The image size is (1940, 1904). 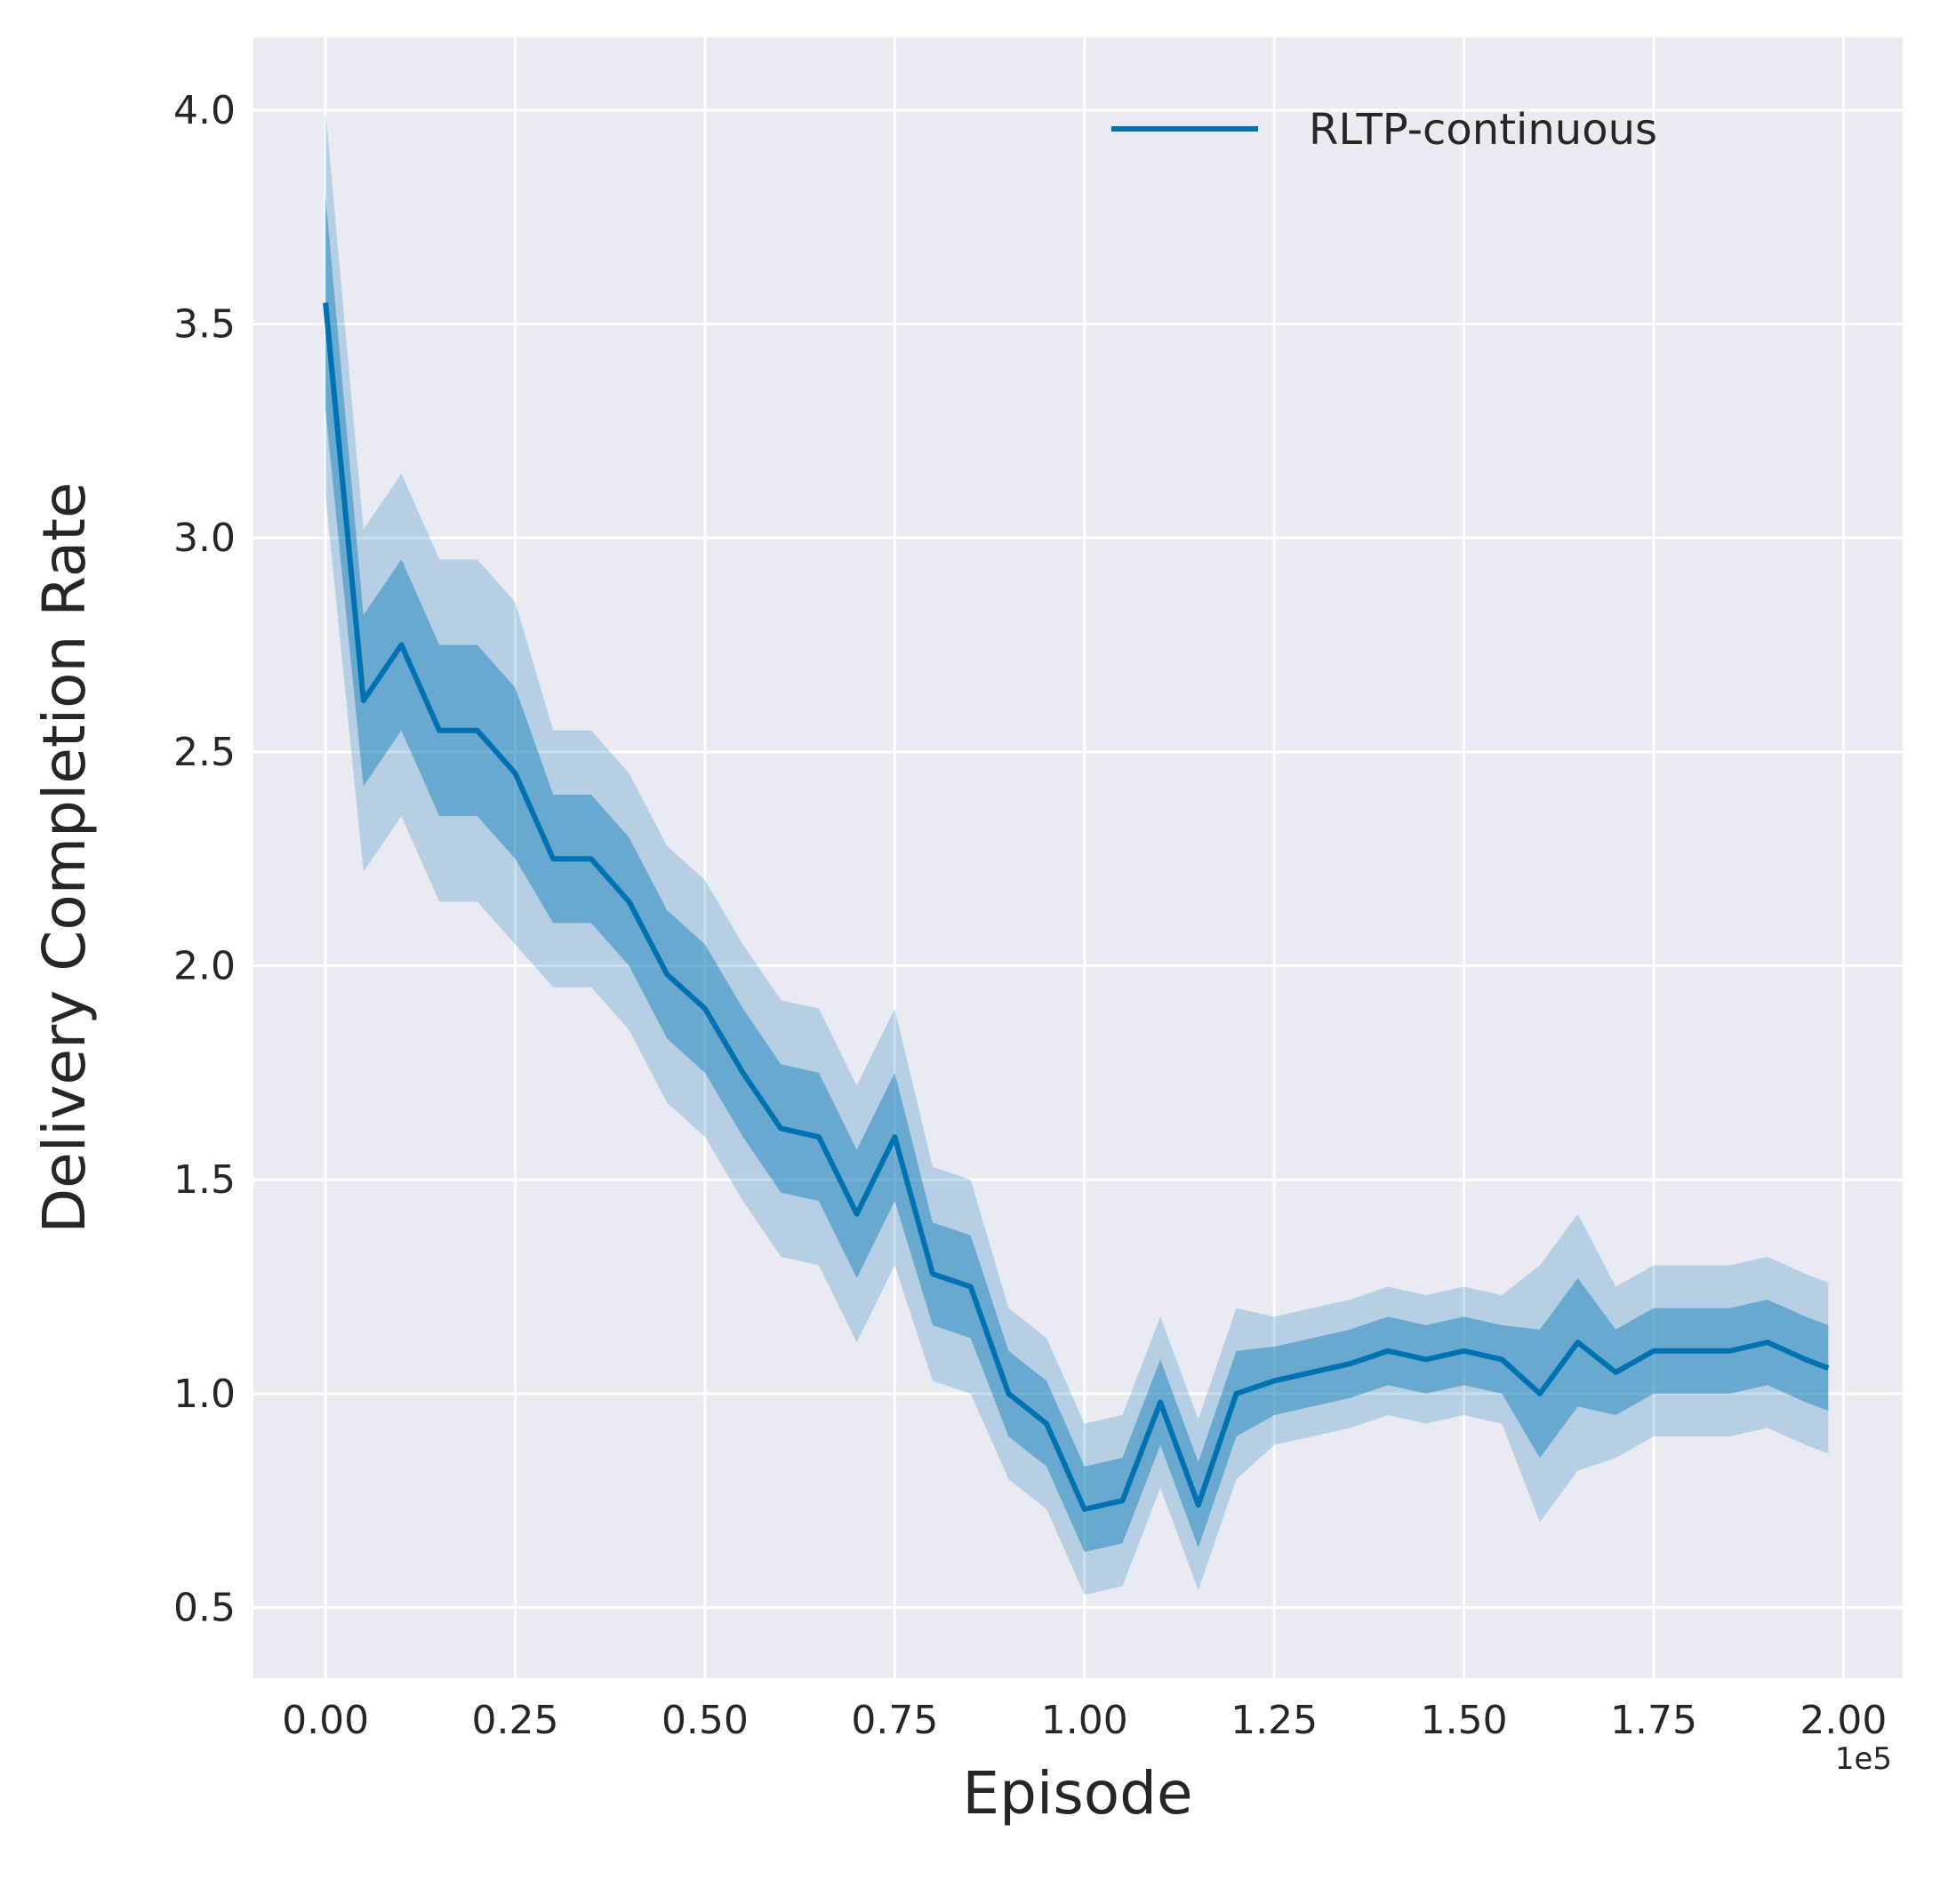 I want to click on y-tick-label: 2.5, so click(x=204, y=752).